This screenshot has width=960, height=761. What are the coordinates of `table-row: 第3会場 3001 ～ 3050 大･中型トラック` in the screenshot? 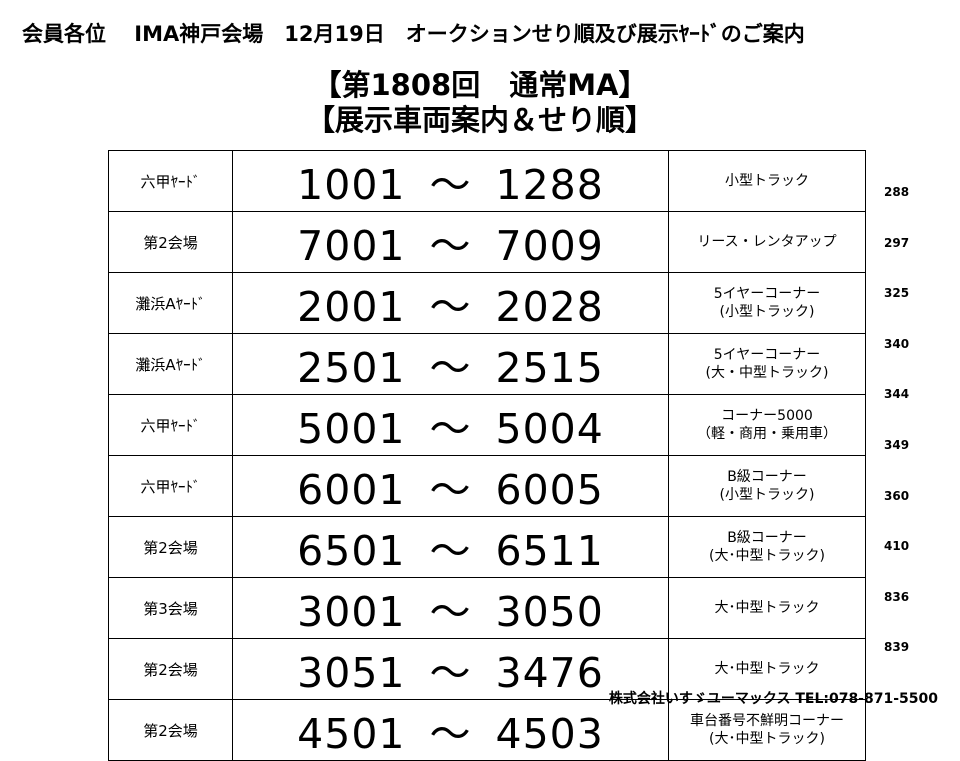 It's located at (487, 608).